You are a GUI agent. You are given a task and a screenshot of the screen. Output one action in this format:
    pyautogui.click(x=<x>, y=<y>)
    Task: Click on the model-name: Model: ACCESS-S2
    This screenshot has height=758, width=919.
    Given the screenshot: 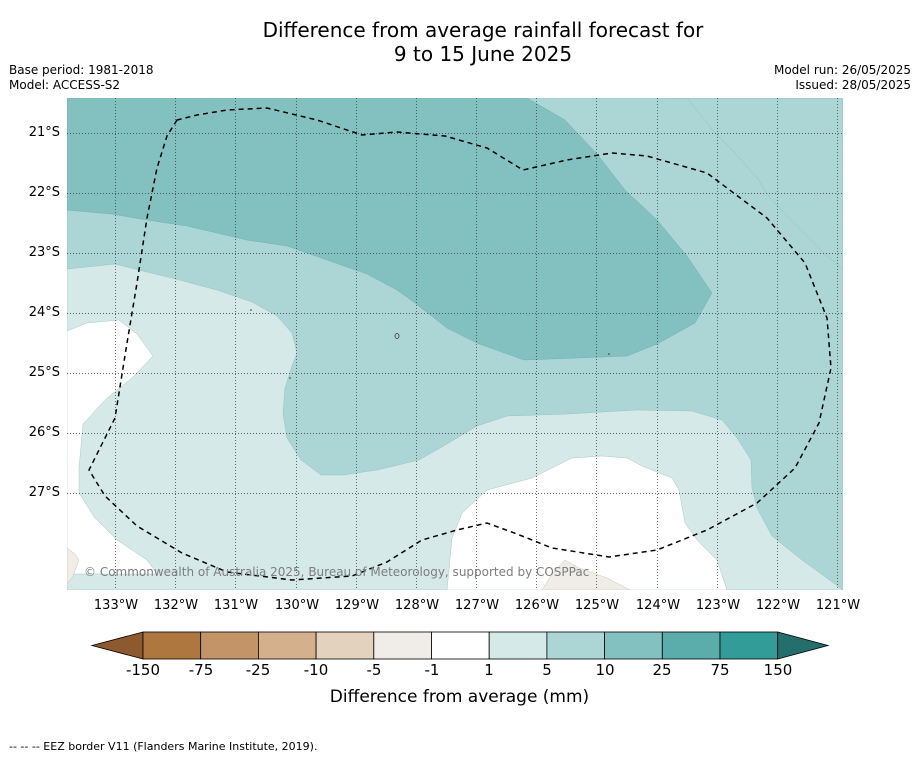 What is the action you would take?
    pyautogui.click(x=65, y=85)
    